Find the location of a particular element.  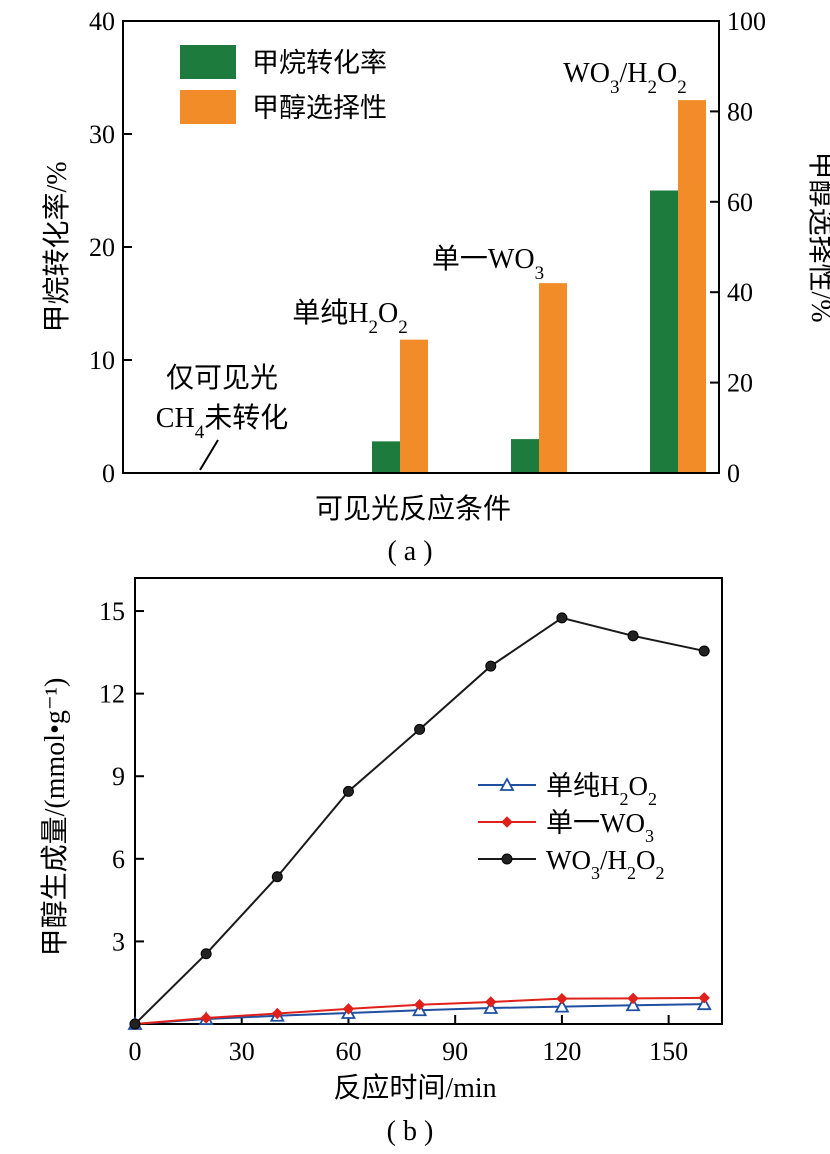

y-tick-label: 3 is located at coordinates (118, 941).